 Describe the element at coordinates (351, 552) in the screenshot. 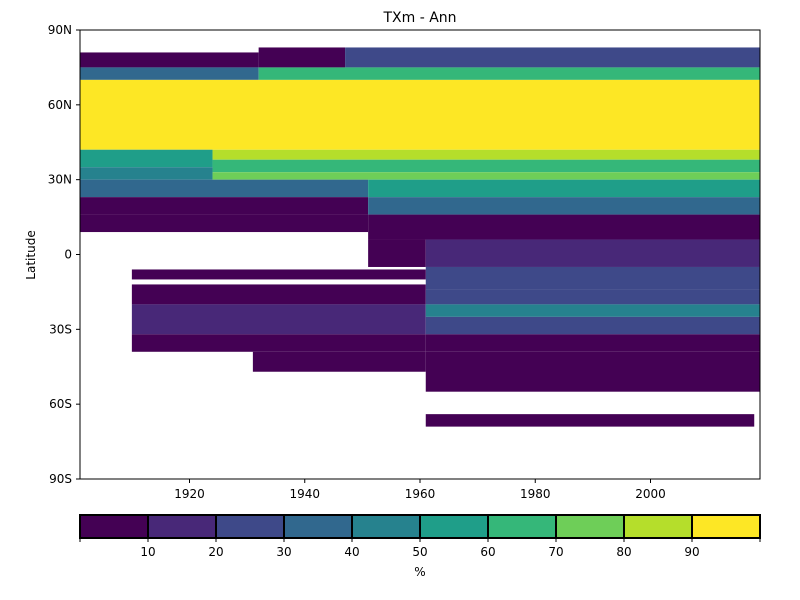

I see `colorbar-tick-label-40: 40` at that location.